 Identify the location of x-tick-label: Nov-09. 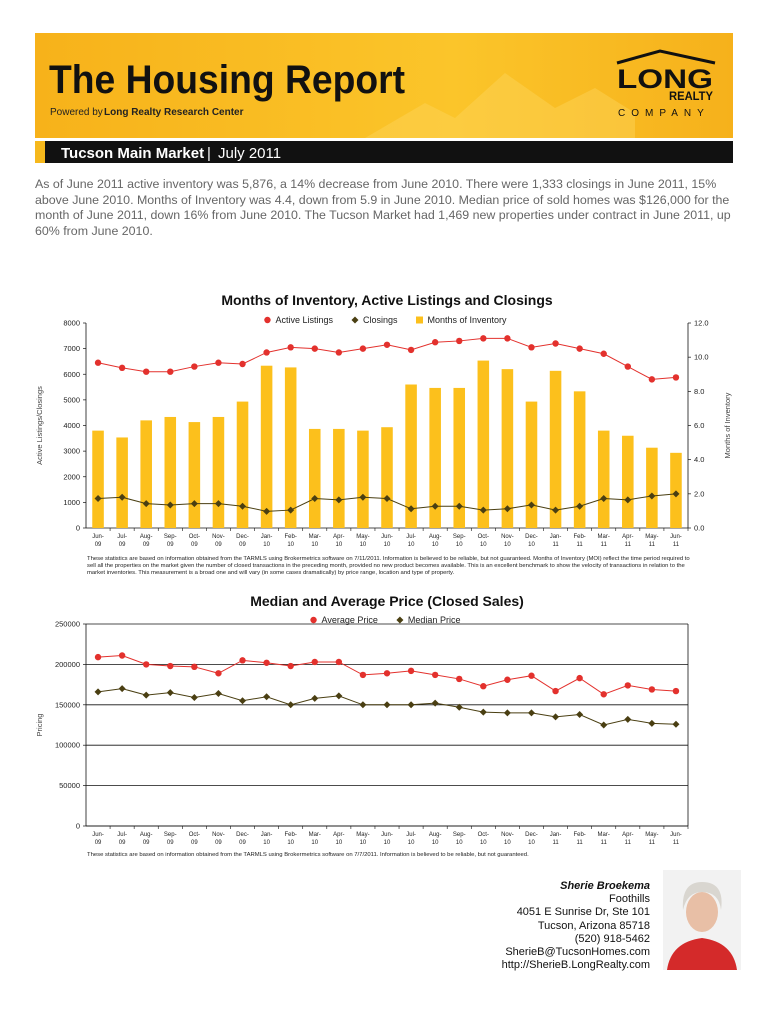
(218, 838).